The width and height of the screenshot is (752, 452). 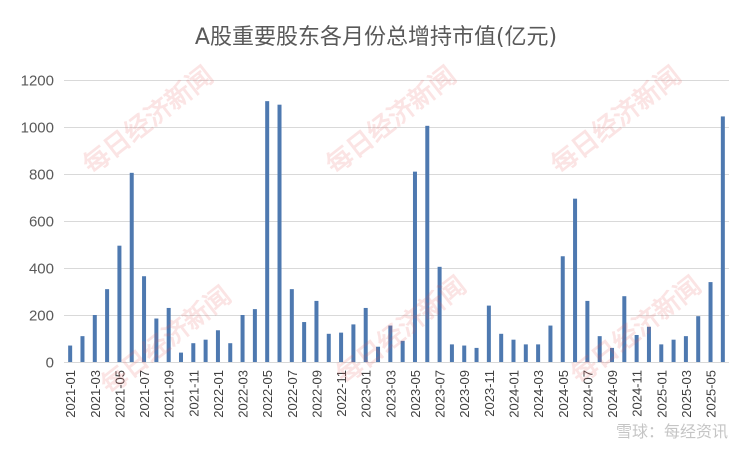 What do you see at coordinates (711, 394) in the screenshot?
I see `x-tick-label: 2025-05` at bounding box center [711, 394].